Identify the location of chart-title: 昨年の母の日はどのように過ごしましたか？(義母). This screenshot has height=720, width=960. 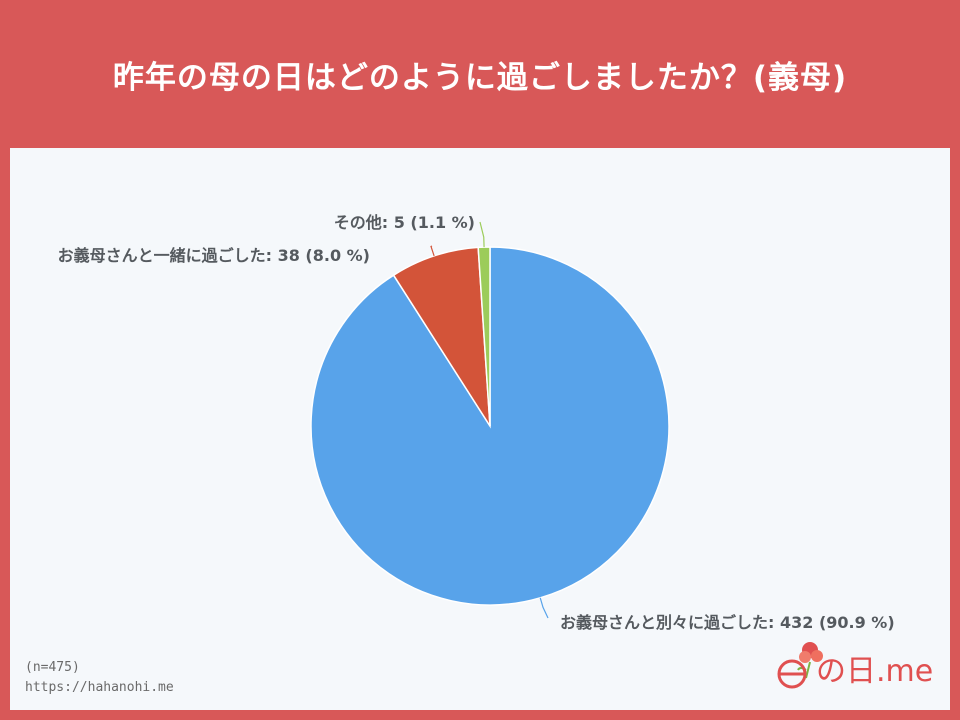
(480, 77).